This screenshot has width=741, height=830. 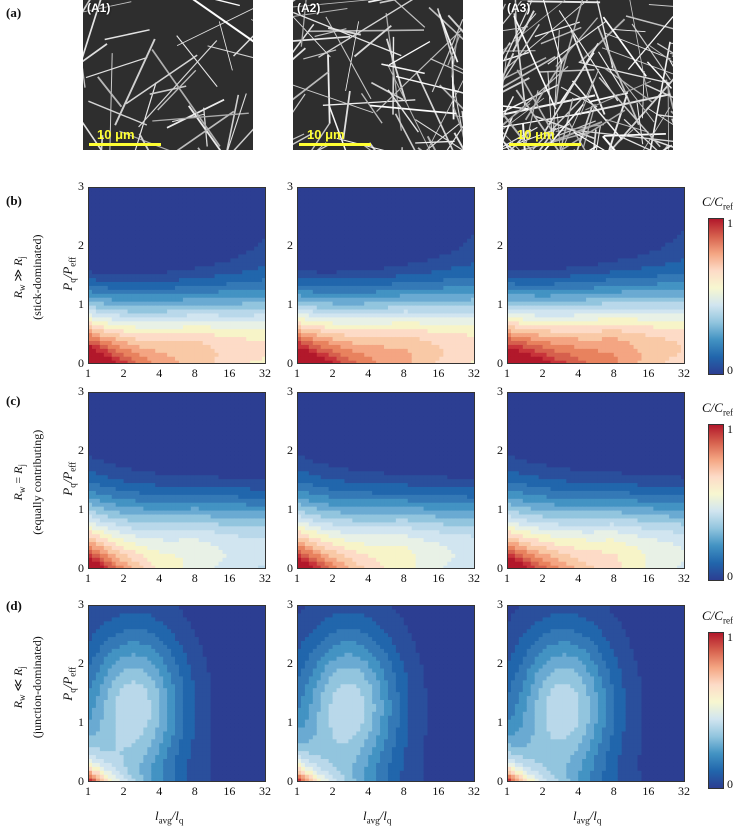 I want to click on sem-label-a3: (A3), so click(x=519, y=8).